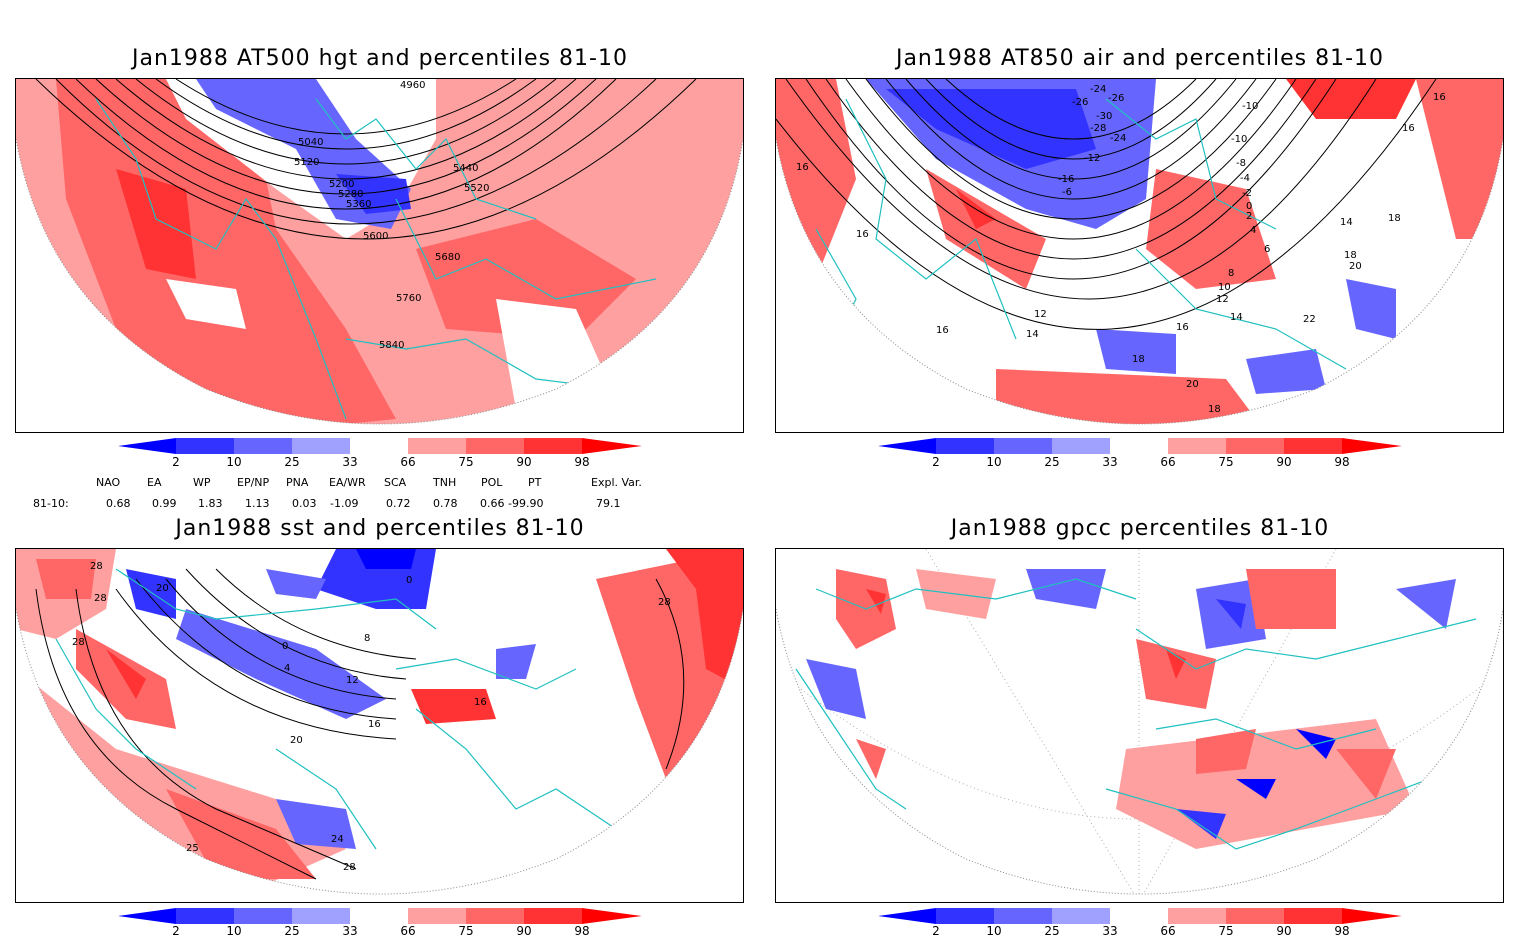 The image size is (1520, 940). Describe the element at coordinates (1245, 178) in the screenshot. I see `contour-label: -4` at that location.